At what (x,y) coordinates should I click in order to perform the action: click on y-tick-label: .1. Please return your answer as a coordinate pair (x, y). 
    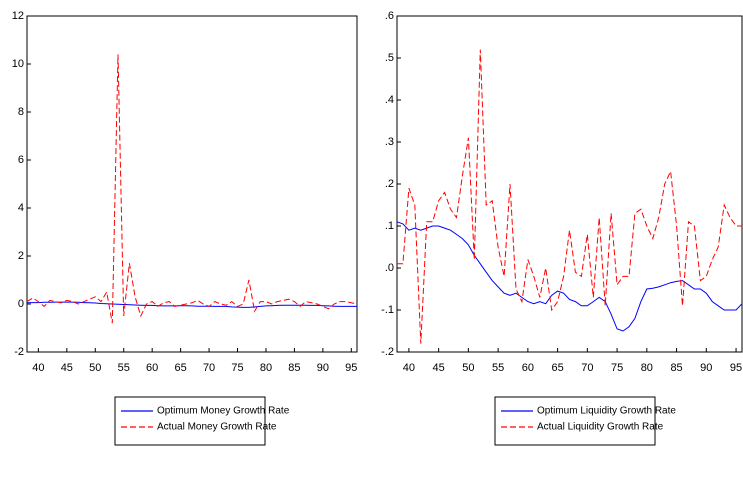
    Looking at the image, I should click on (389, 226).